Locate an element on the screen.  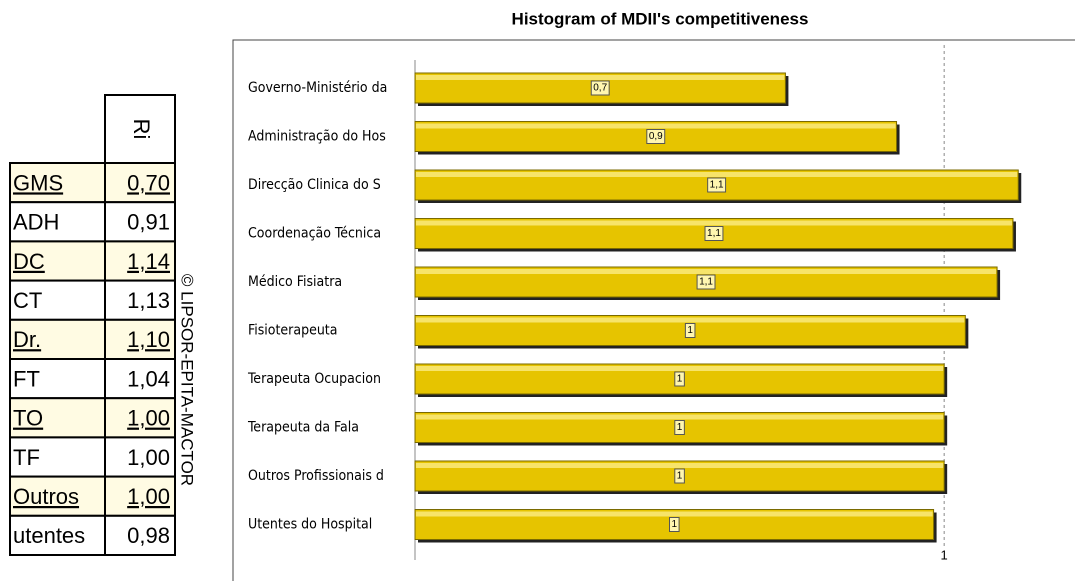
table-value: 0,98 is located at coordinates (148, 535).